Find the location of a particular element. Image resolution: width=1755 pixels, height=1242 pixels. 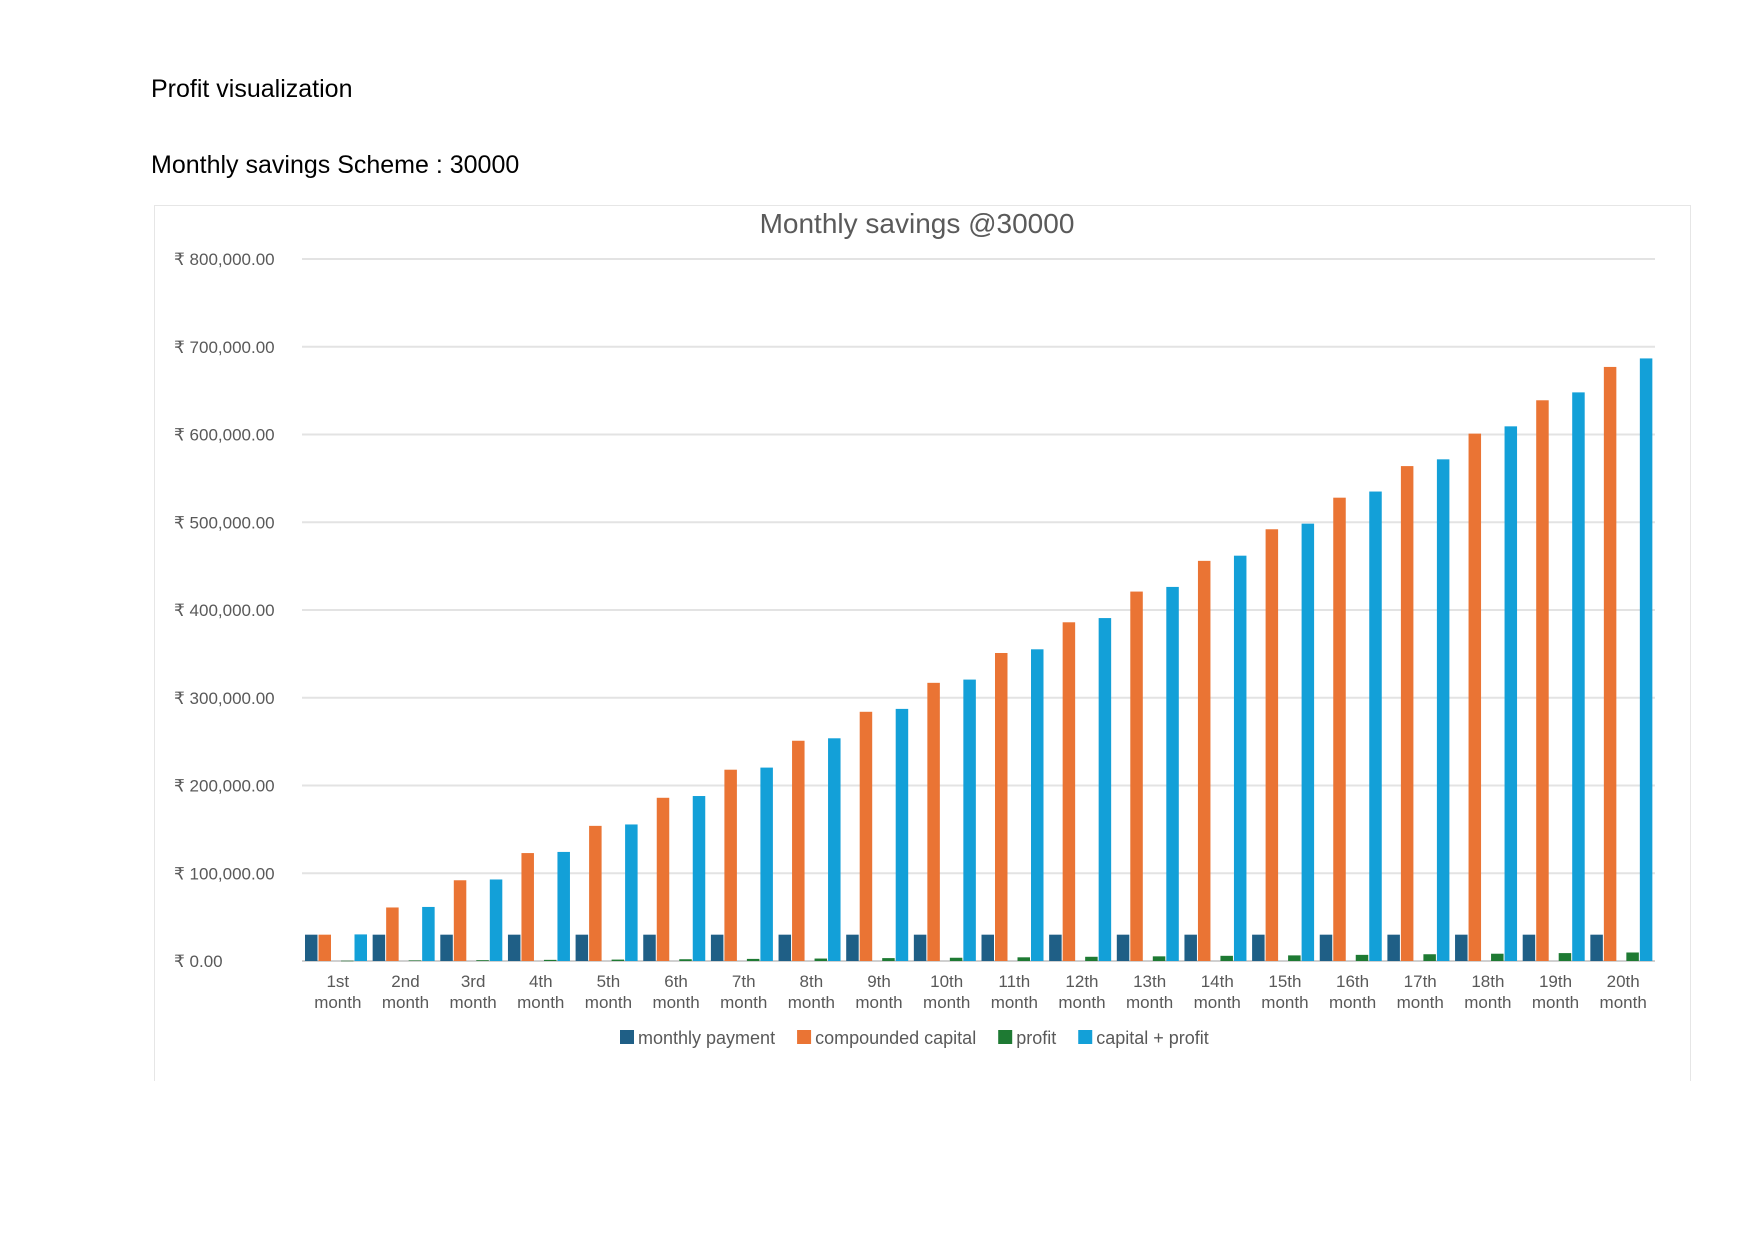

x-tick-label: 17th month is located at coordinates (1420, 992).